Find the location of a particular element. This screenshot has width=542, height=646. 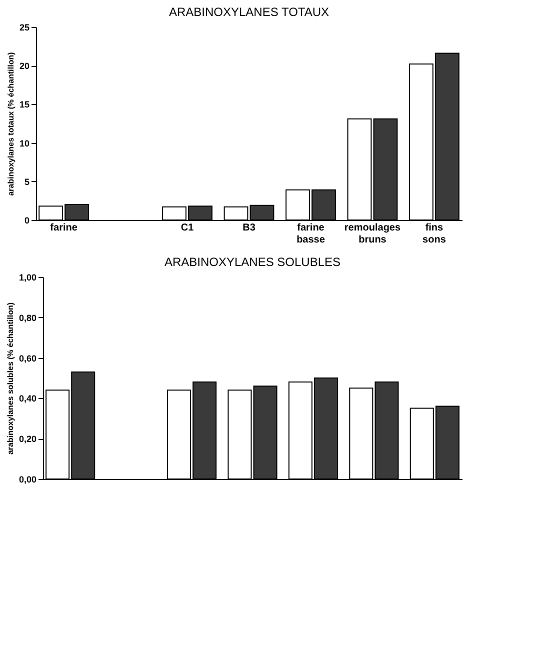

x-tick-label: farine basse is located at coordinates (311, 234).